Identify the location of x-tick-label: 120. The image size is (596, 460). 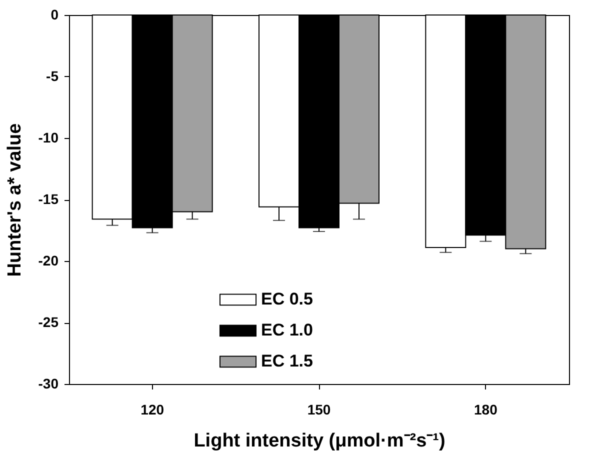
(152, 410).